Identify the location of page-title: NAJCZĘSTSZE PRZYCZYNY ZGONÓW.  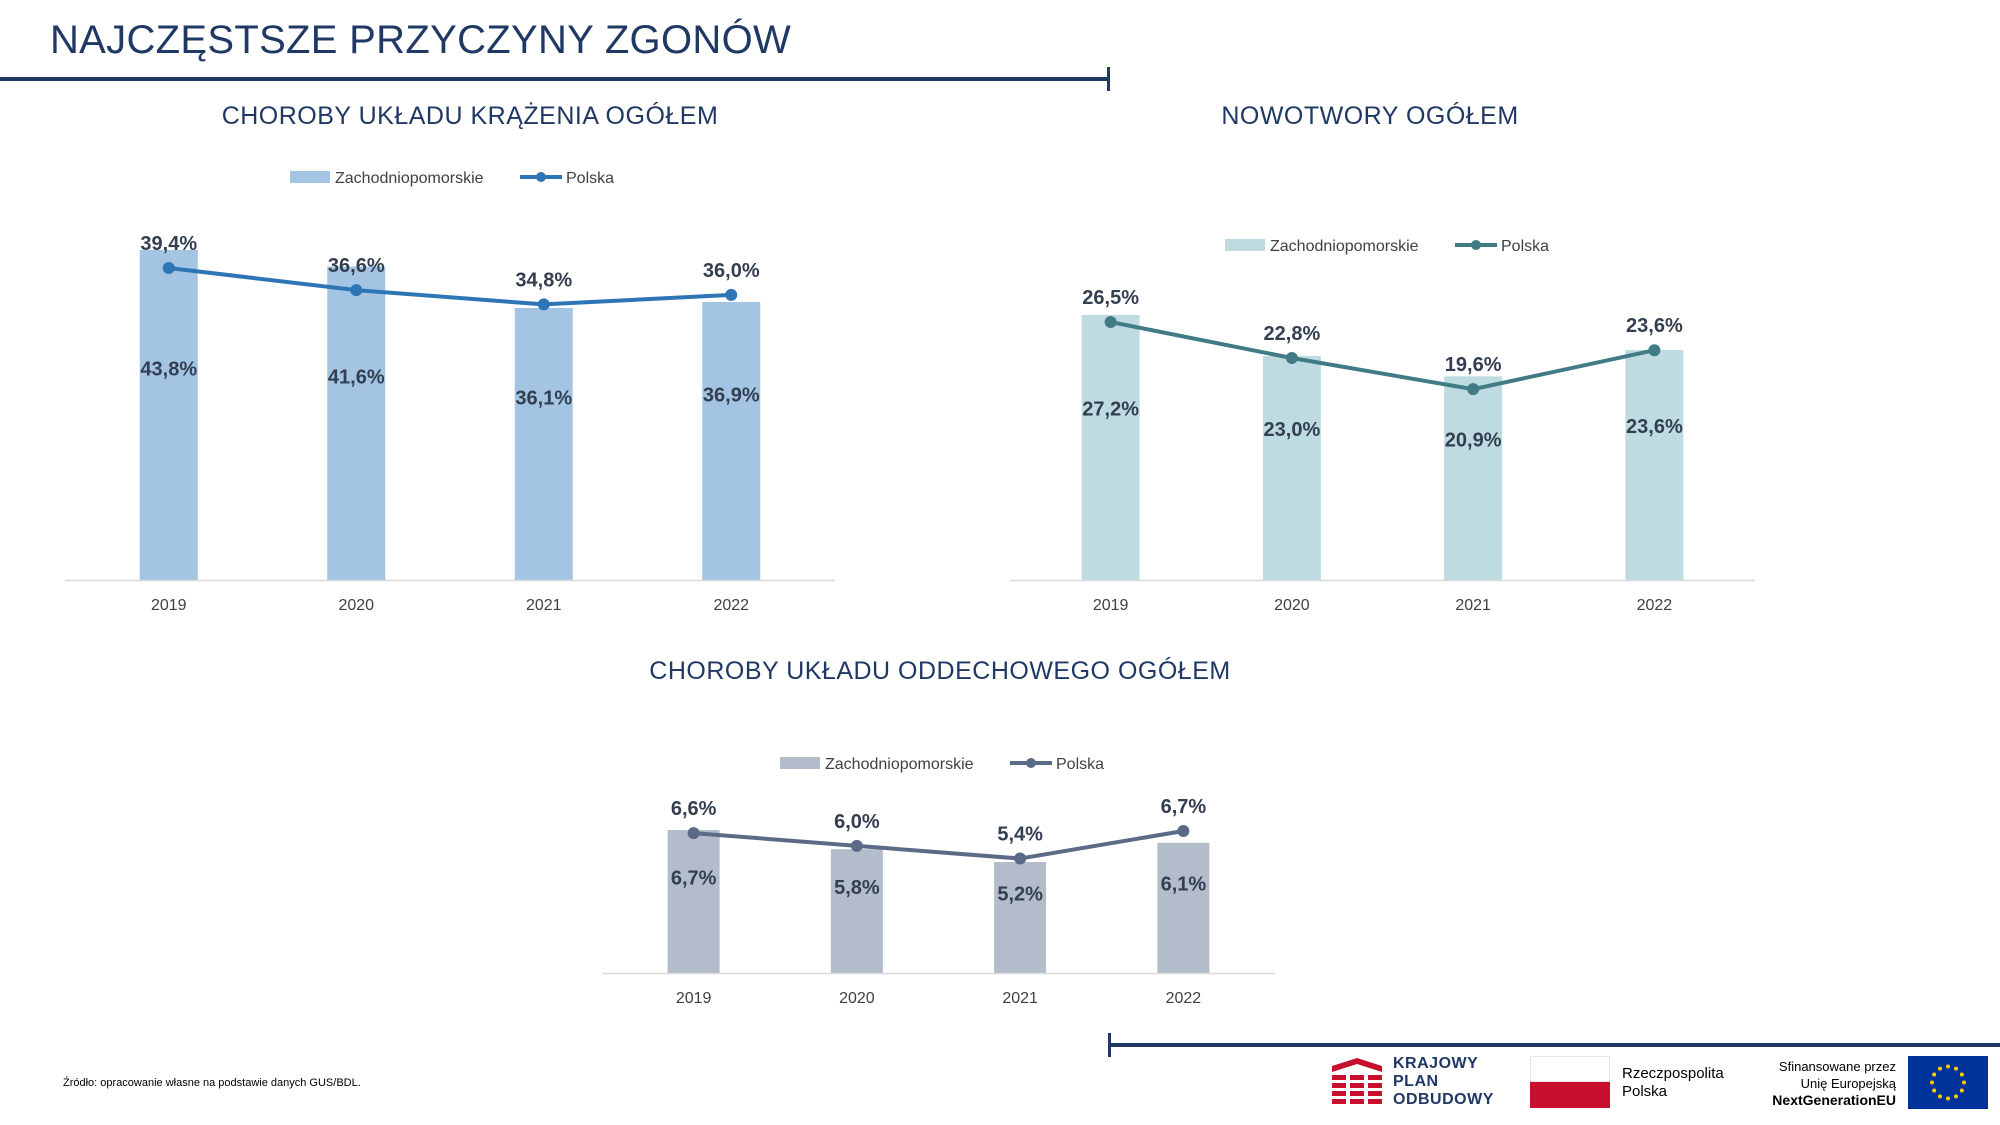
(421, 40).